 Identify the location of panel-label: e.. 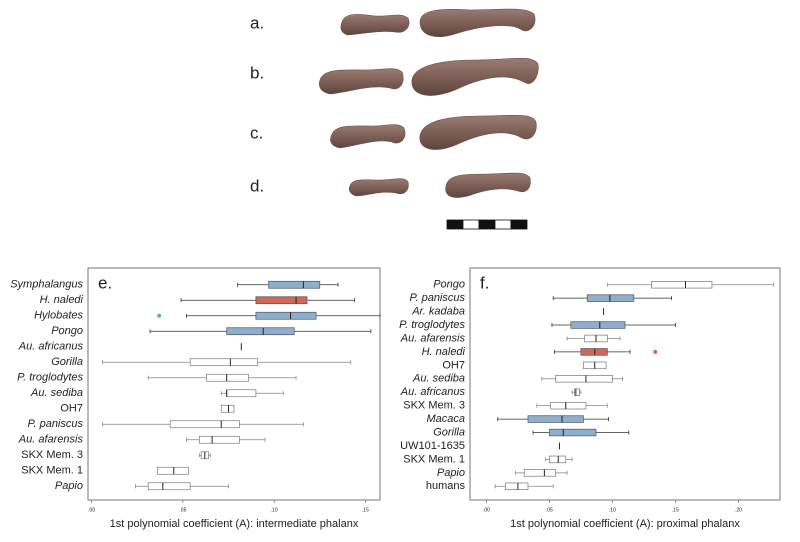
(105, 282).